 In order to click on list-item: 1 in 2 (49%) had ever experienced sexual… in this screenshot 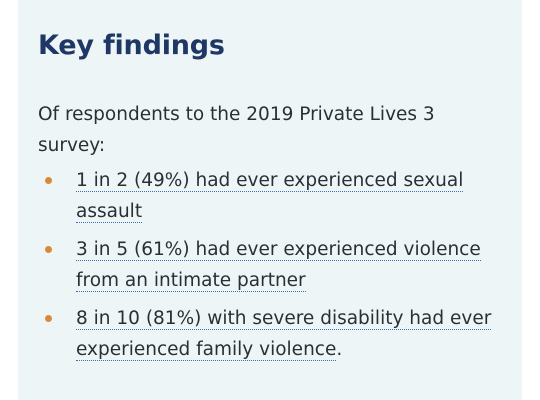, I will do `click(267, 196)`.